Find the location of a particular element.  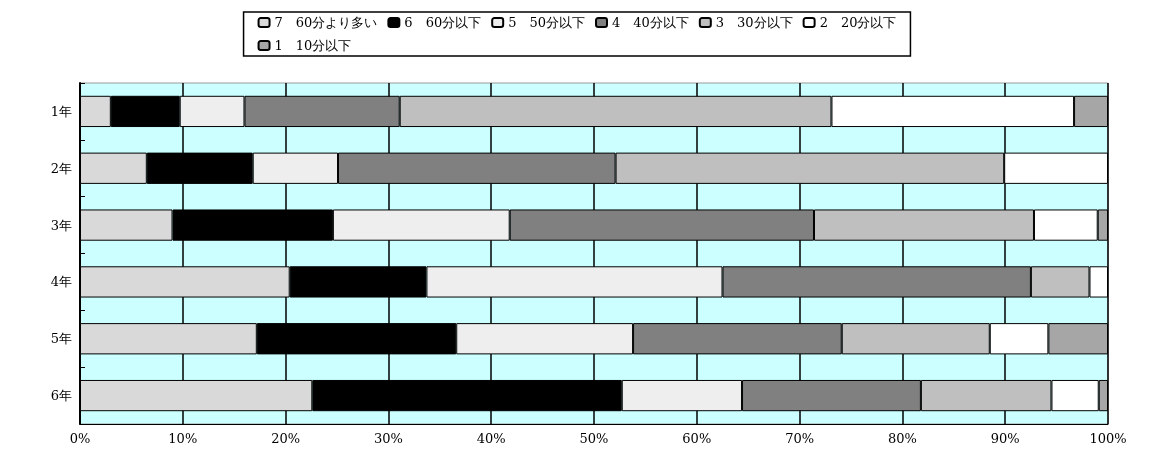

legend-label: 4 40分以下 is located at coordinates (650, 22).